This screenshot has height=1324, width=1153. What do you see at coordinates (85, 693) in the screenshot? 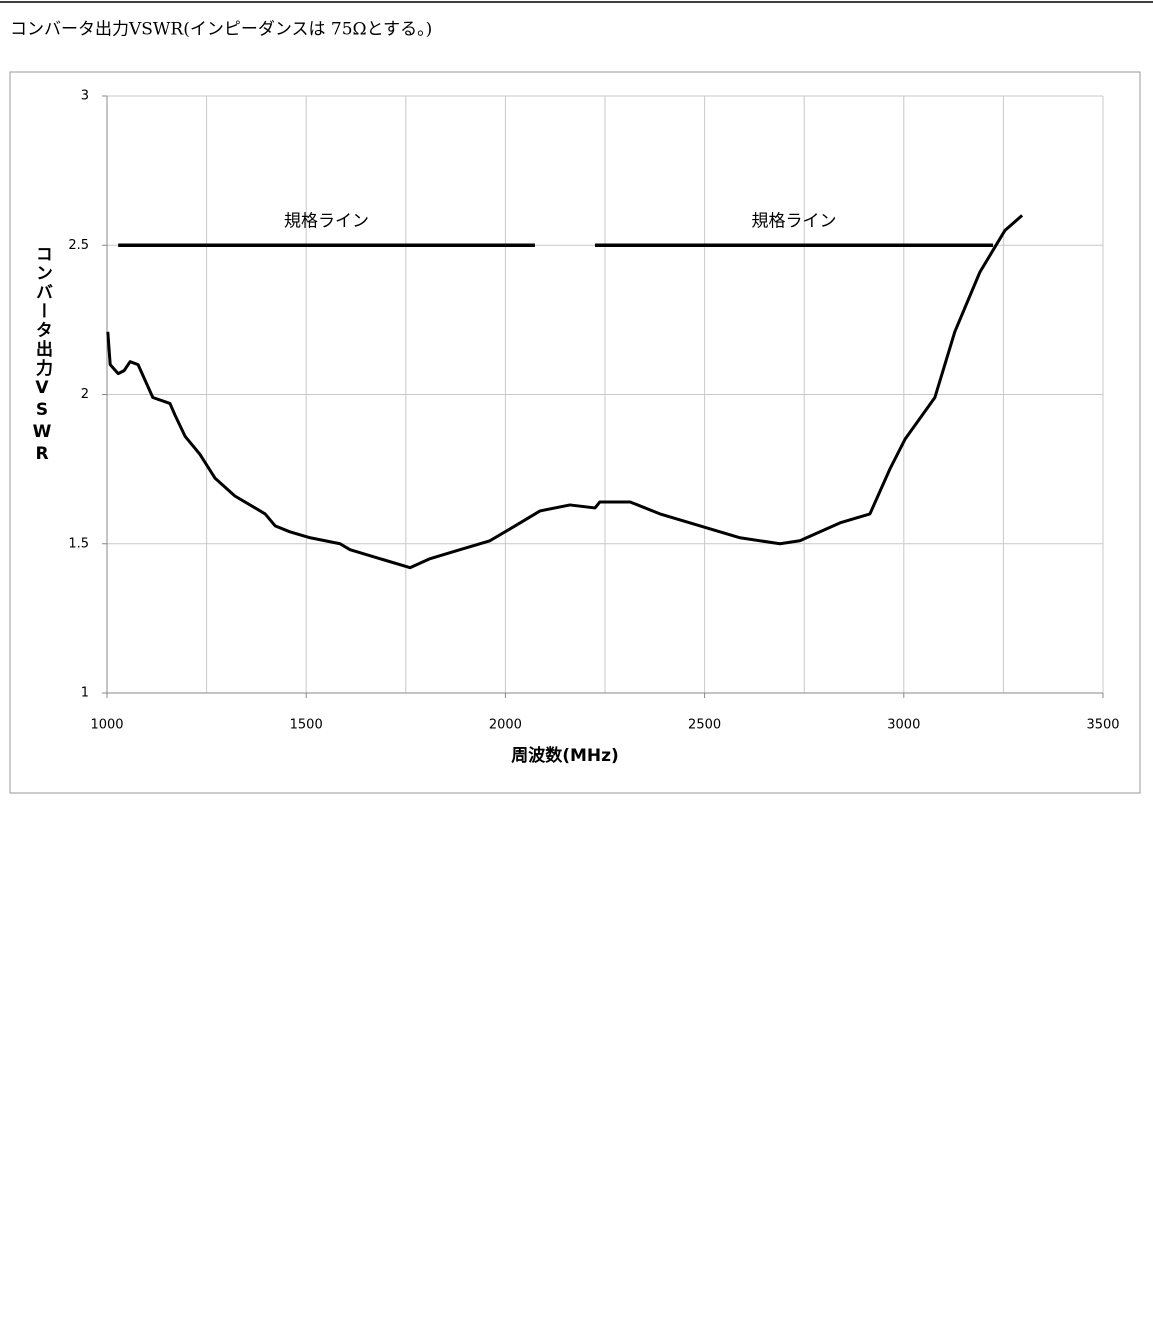
I see `y-tick-label: 1` at bounding box center [85, 693].